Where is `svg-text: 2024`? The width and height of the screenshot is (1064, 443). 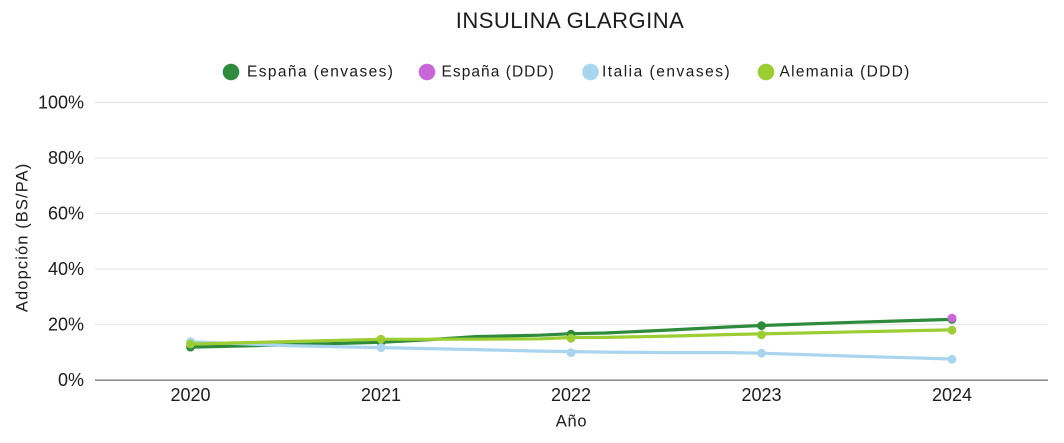
svg-text: 2024 is located at coordinates (952, 395).